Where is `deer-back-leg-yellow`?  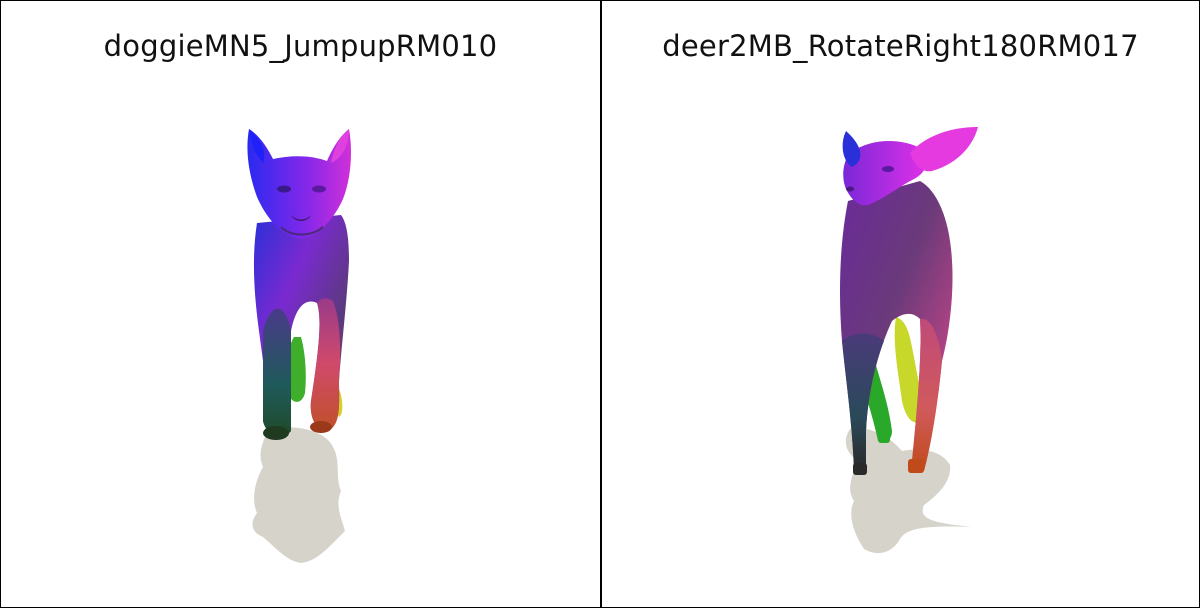 deer-back-leg-yellow is located at coordinates (908, 370).